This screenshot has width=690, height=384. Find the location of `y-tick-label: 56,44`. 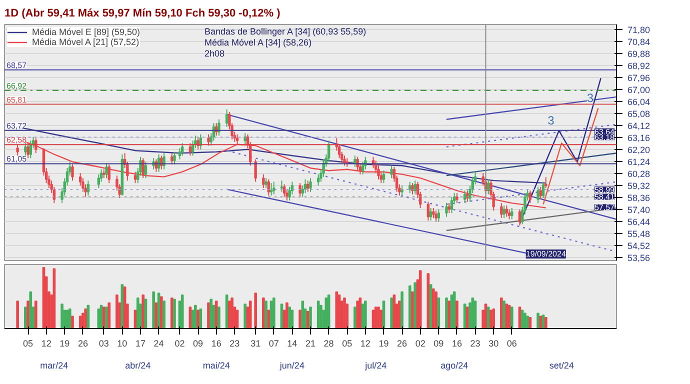

y-tick-label: 56,44 is located at coordinates (639, 221).